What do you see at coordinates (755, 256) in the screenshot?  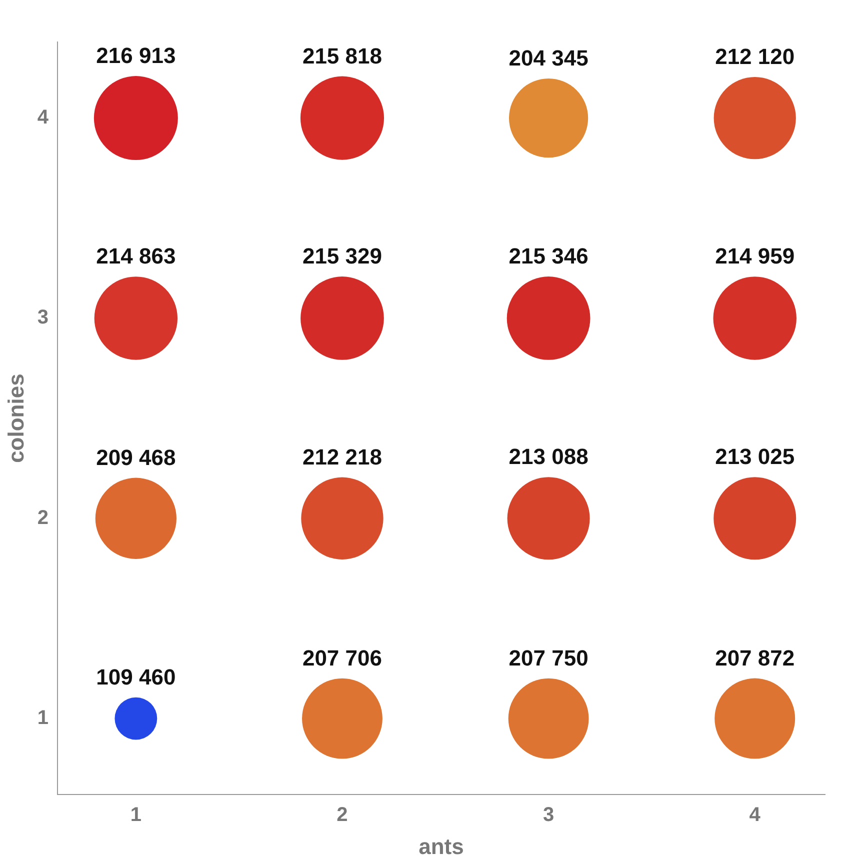 I see `annotation: 214 959` at bounding box center [755, 256].